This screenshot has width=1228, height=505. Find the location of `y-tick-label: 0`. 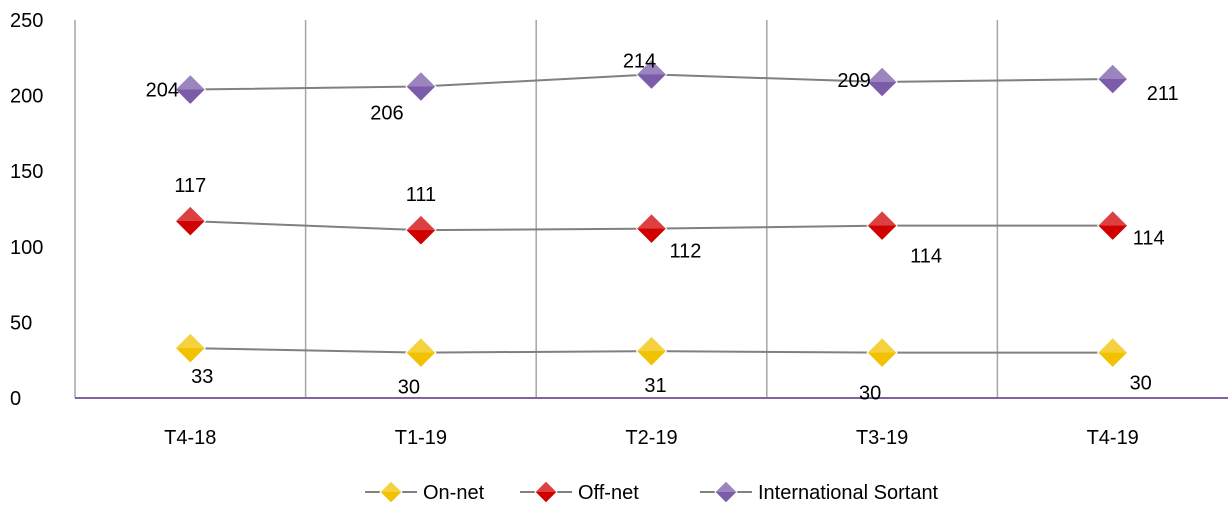

y-tick-label: 0 is located at coordinates (15, 399).